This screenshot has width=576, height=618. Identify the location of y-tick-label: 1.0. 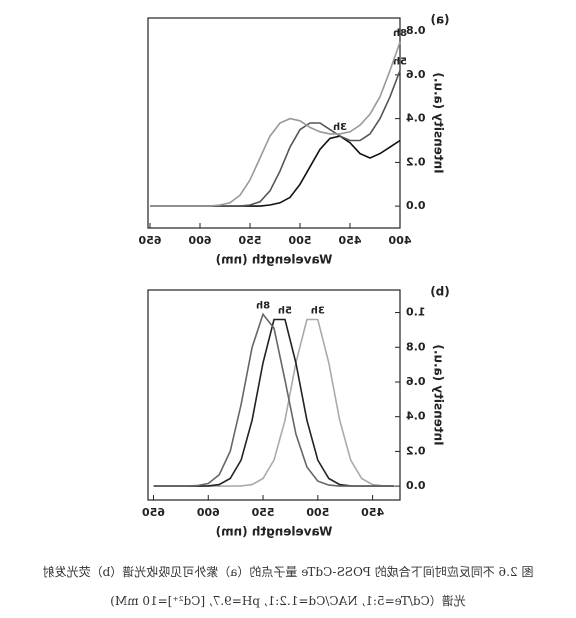
(416, 312).